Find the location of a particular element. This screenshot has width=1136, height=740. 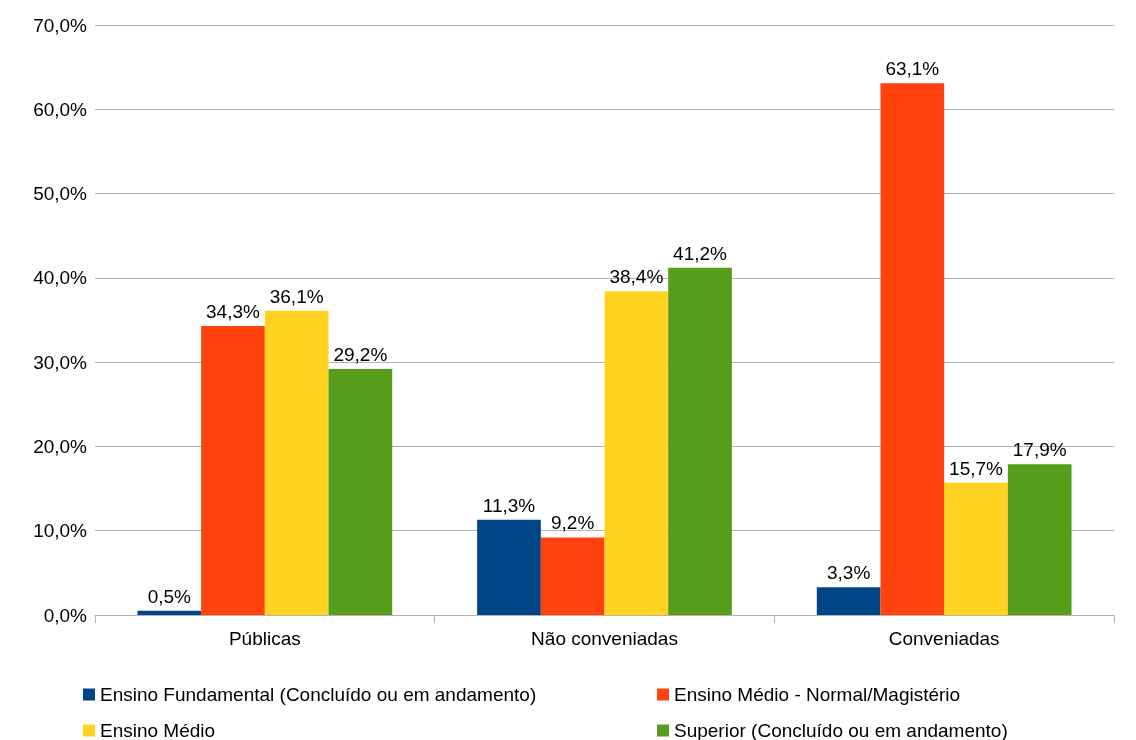

data-label: 29,2% is located at coordinates (360, 354).